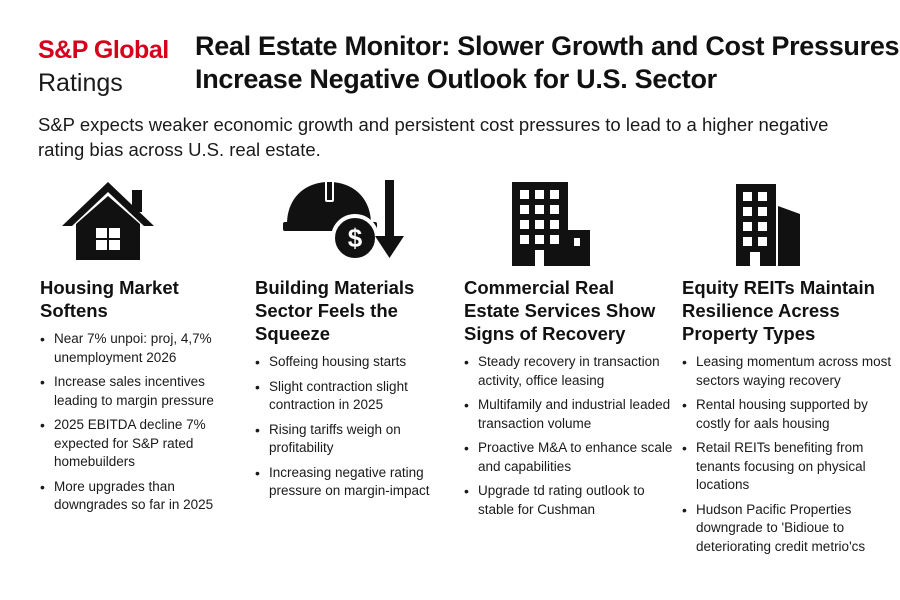 The image size is (900, 600). I want to click on list-item: Rising tariffs weigh on profitability, so click(355, 439).